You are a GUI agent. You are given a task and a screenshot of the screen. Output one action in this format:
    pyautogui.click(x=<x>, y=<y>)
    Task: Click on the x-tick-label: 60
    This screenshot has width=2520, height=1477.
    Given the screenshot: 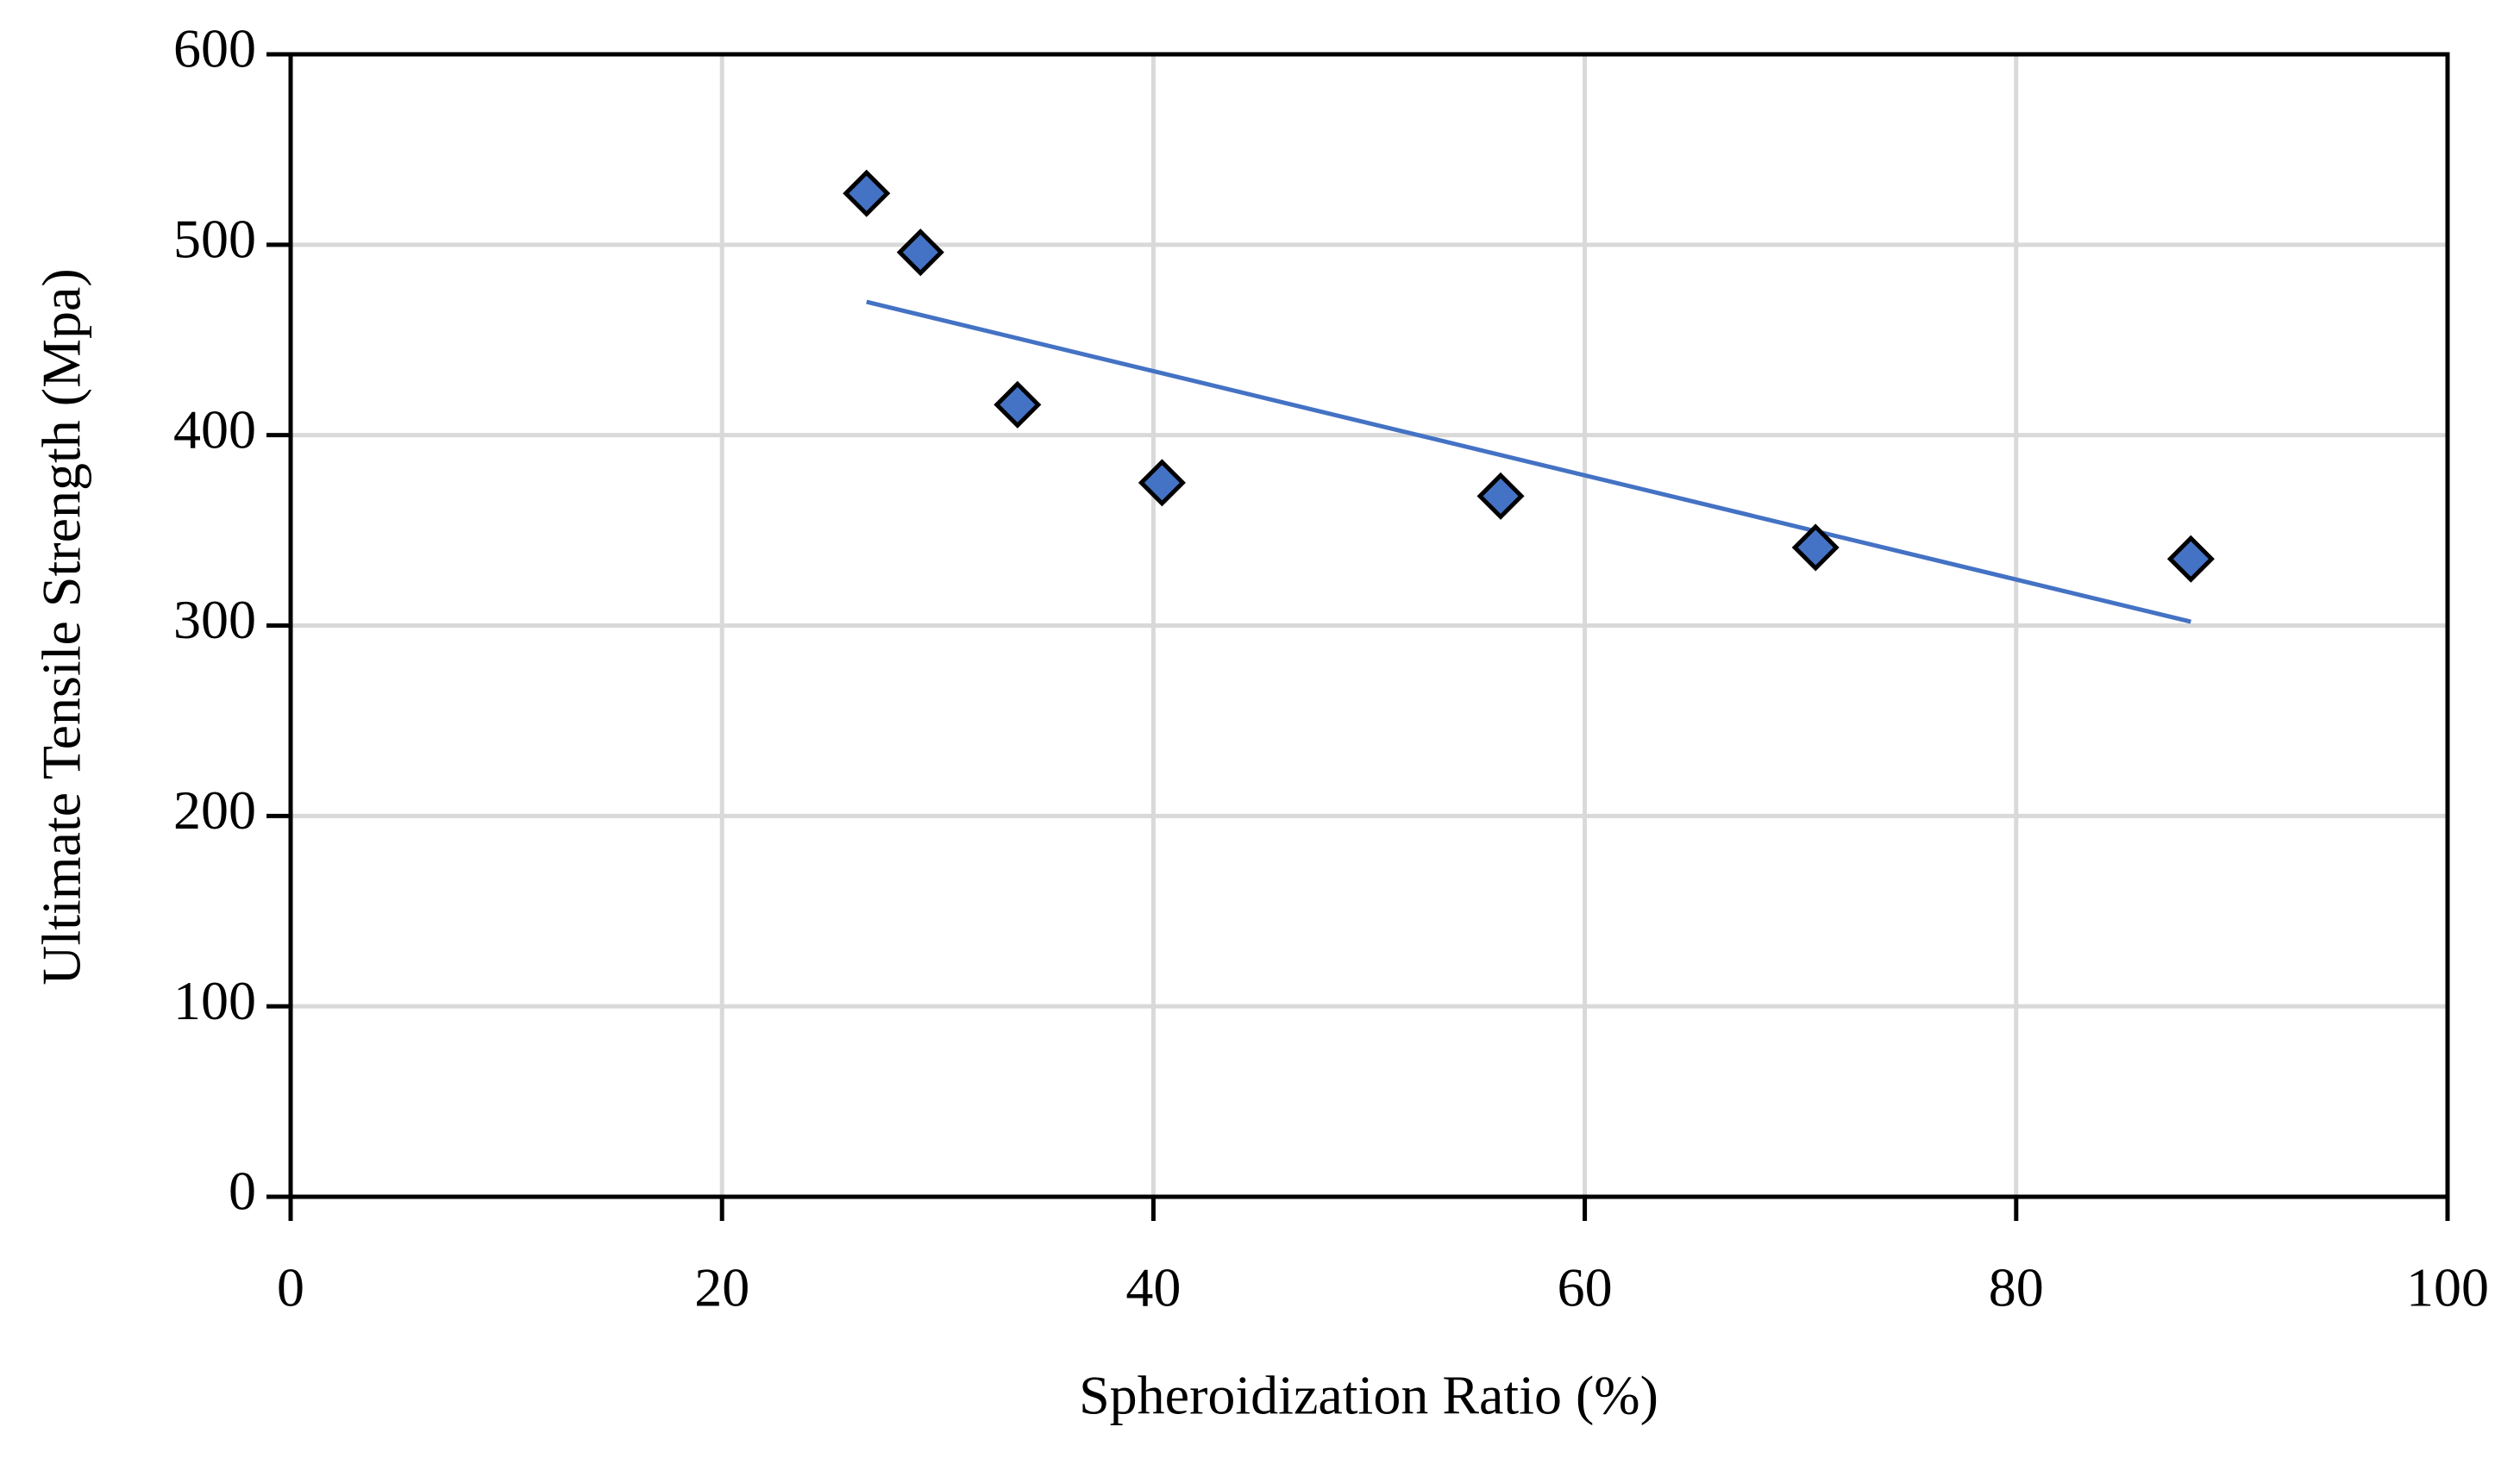 What is the action you would take?
    pyautogui.click(x=1586, y=1287)
    